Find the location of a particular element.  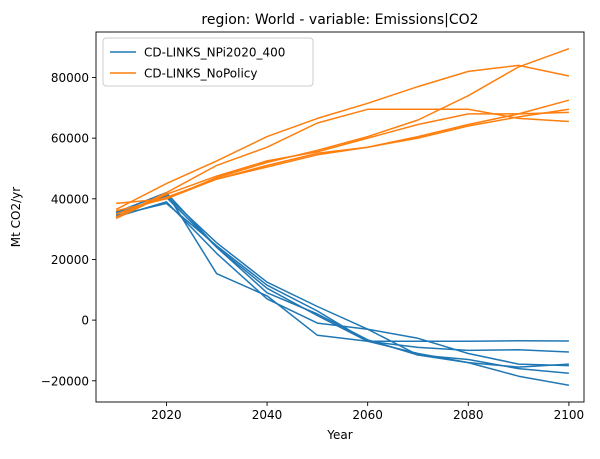

x-tick-label: 2100 is located at coordinates (569, 415).